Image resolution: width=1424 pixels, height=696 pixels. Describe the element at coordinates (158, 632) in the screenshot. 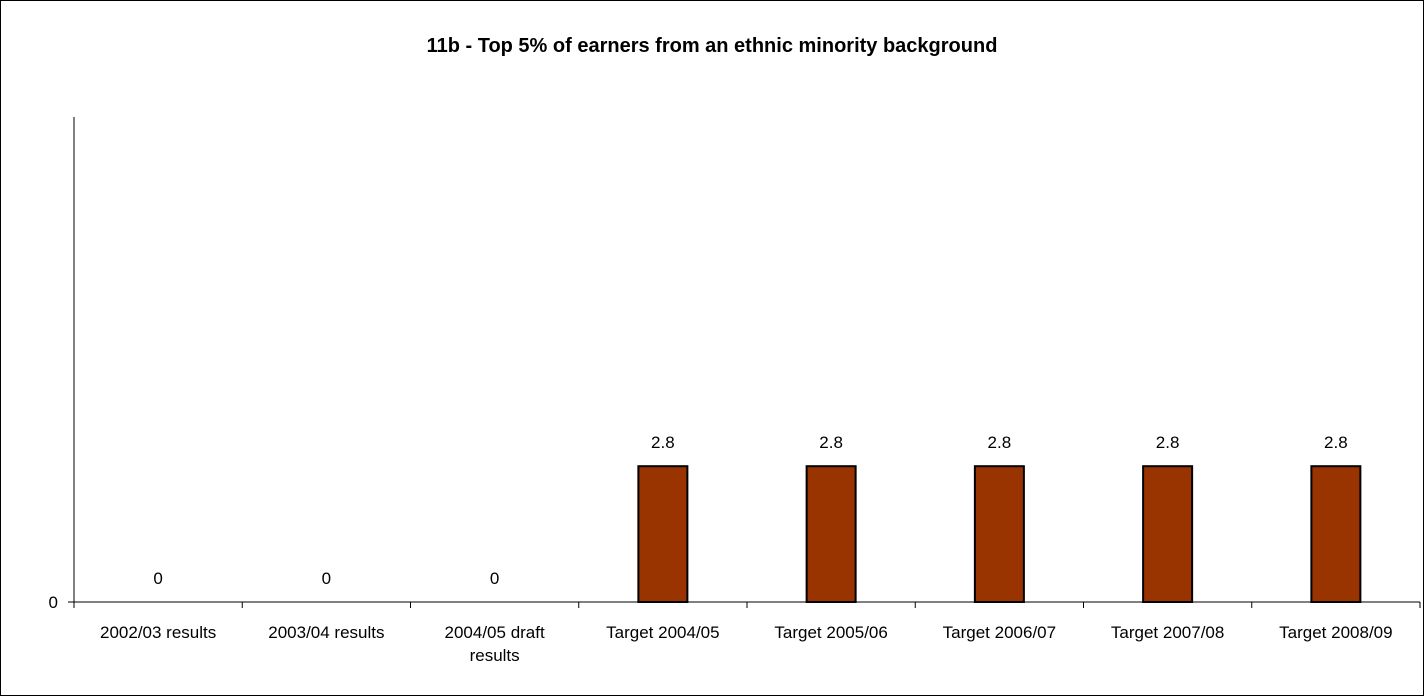

I see `x-tick-label: 2002/03 results` at that location.